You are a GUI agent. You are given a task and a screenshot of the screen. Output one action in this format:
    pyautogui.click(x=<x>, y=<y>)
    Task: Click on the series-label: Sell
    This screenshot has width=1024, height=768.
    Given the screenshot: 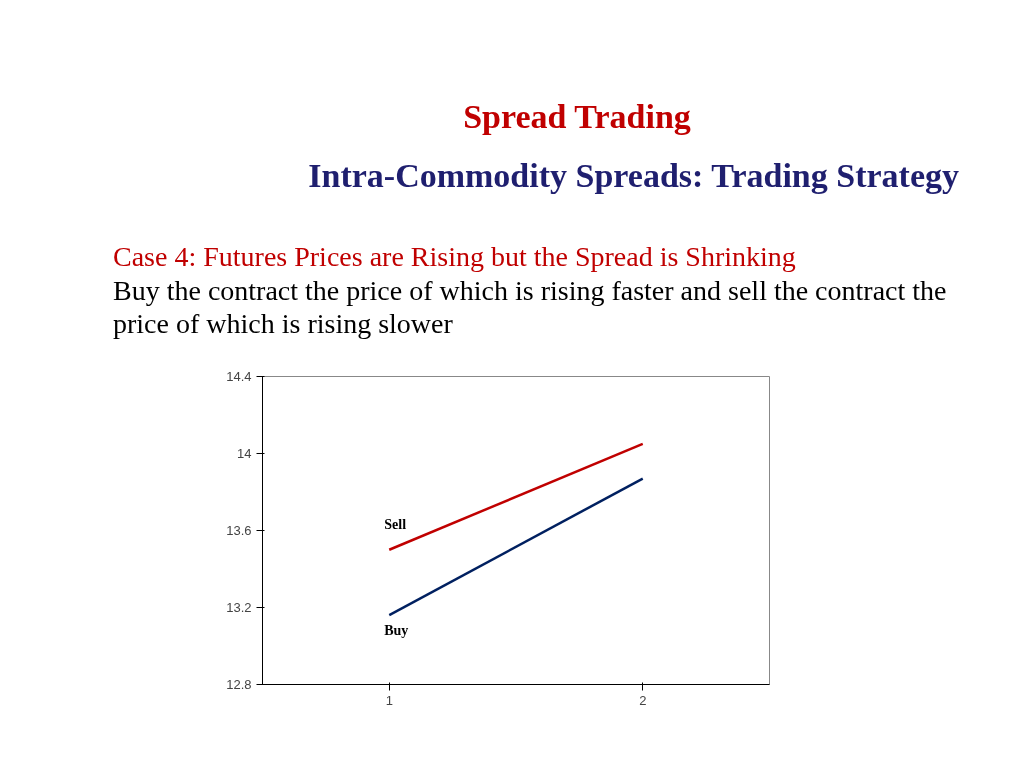 What is the action you would take?
    pyautogui.click(x=395, y=524)
    